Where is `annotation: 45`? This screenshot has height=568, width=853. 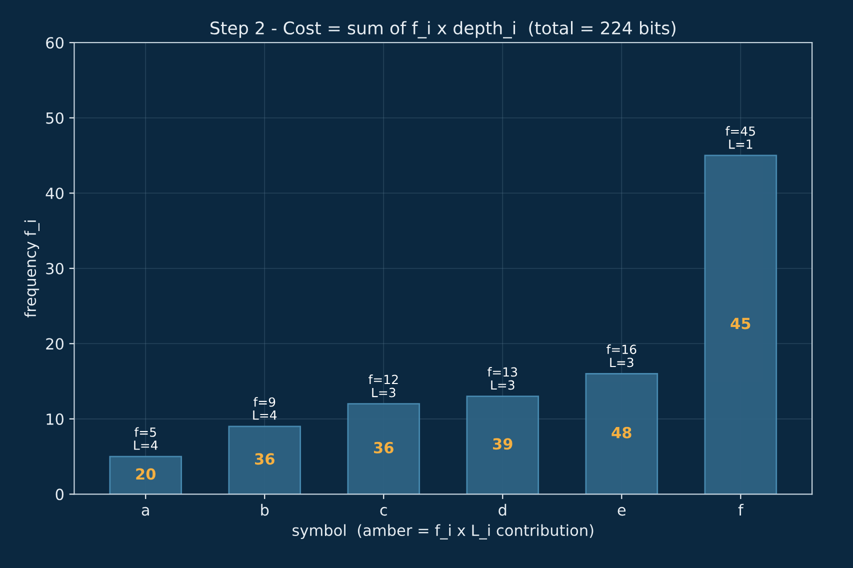 annotation: 45 is located at coordinates (740, 324).